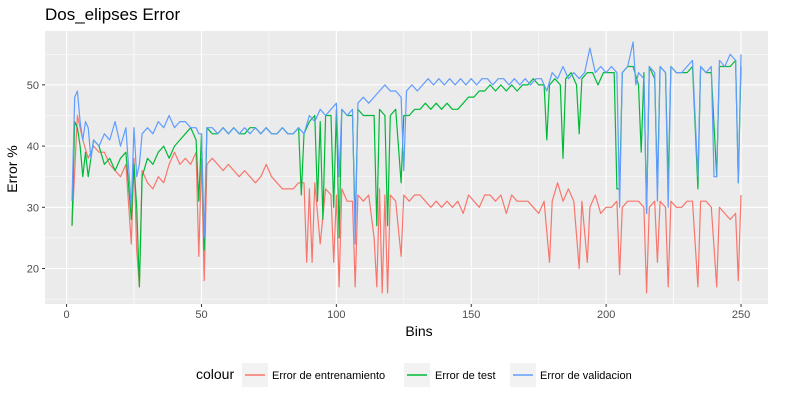  What do you see at coordinates (328, 376) in the screenshot?
I see `legend-label-1: Error de entrenamiento` at bounding box center [328, 376].